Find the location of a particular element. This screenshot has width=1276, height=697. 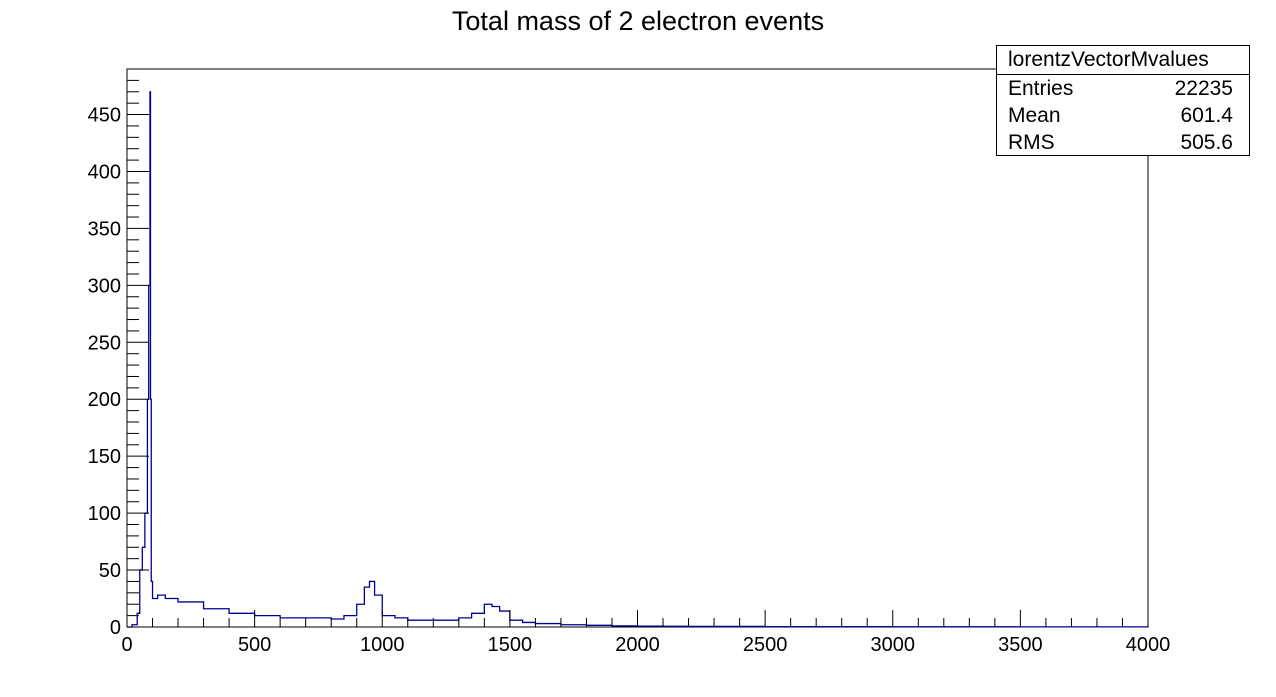

stats-mean-row: Mean 601.4 is located at coordinates (1123, 115).